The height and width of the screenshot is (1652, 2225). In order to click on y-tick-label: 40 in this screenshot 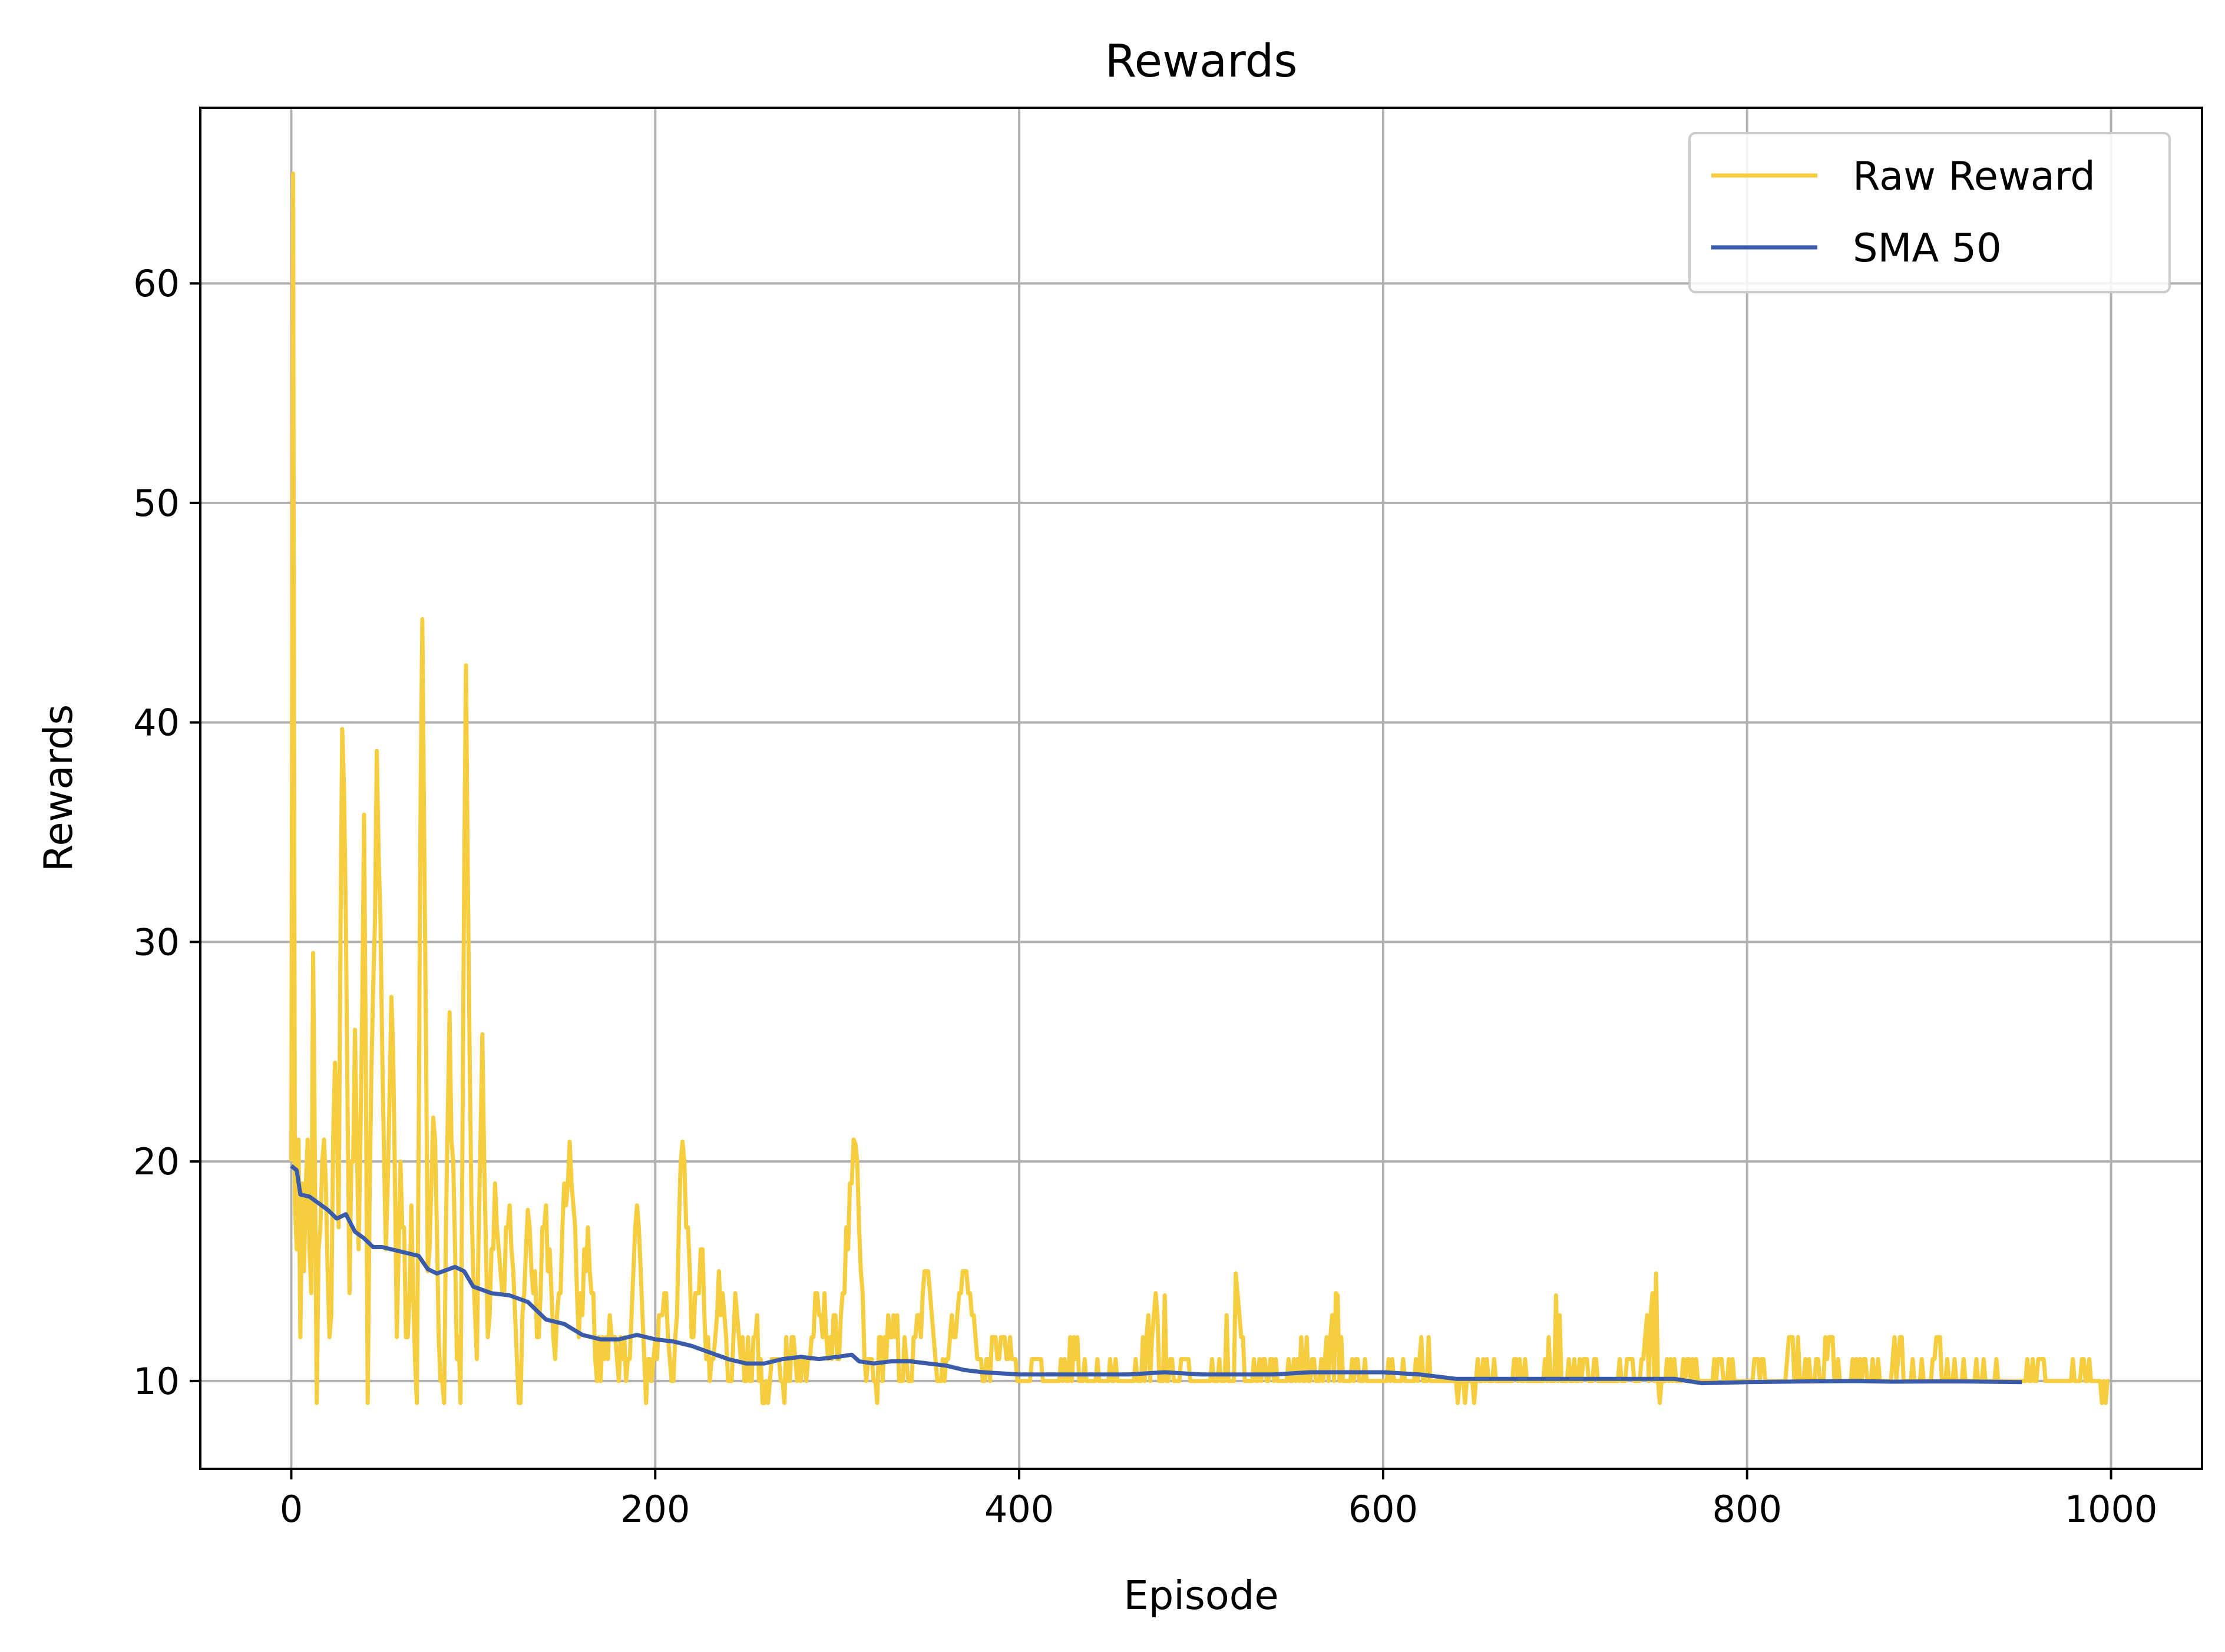, I will do `click(156, 723)`.